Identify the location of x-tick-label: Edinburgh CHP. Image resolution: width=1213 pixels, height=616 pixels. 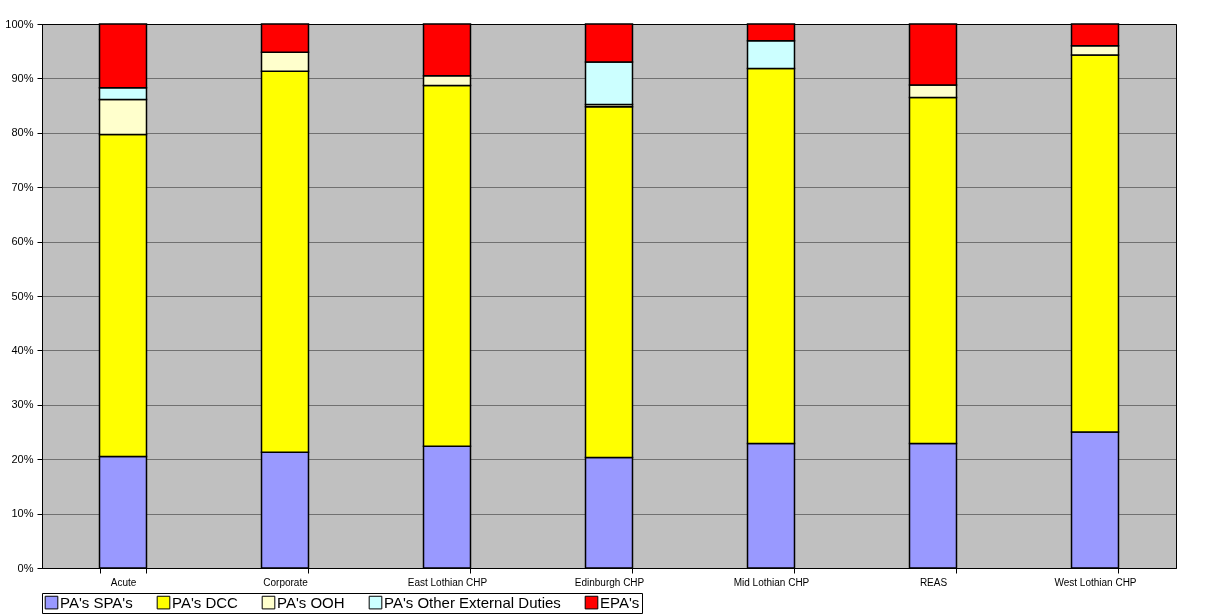
(609, 582).